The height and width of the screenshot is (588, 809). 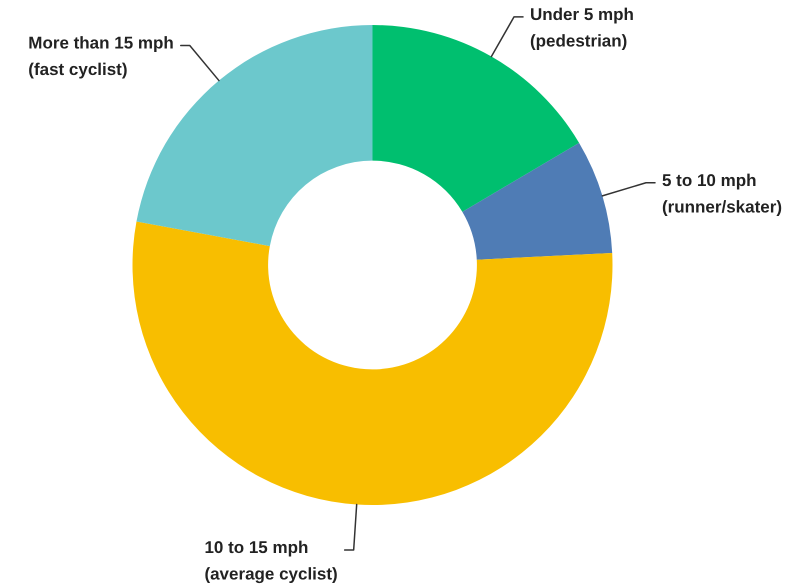 What do you see at coordinates (582, 28) in the screenshot?
I see `slice-label: Under 5 mph (pedestrian)` at bounding box center [582, 28].